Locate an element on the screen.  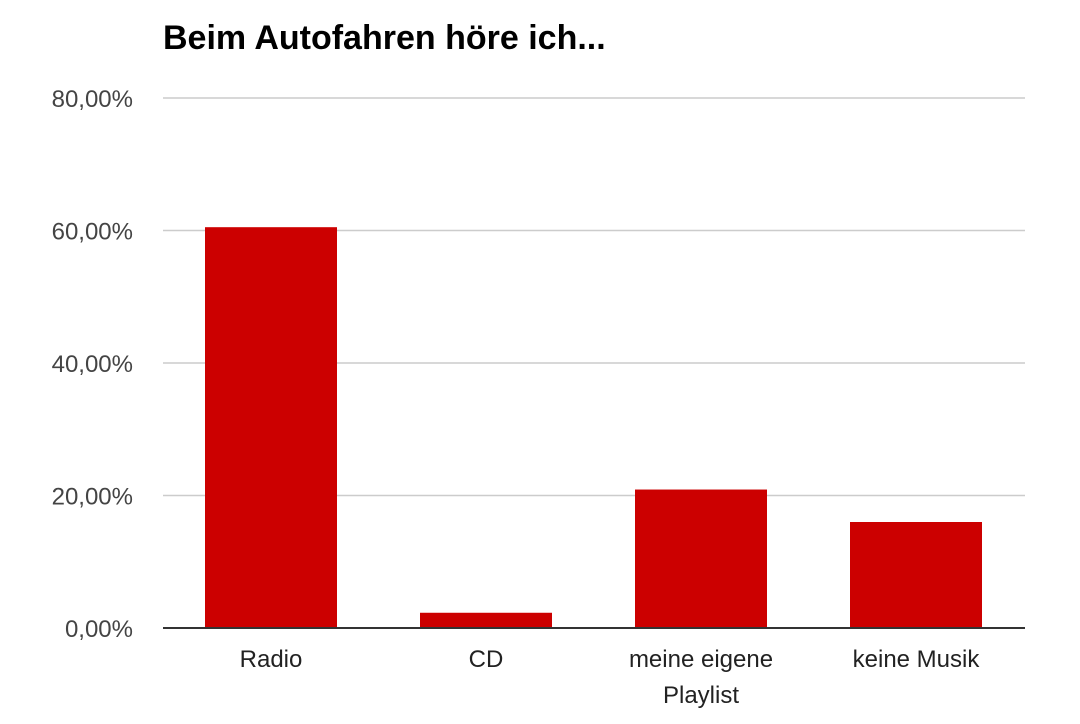
x-category-label: keine Musik is located at coordinates (917, 659).